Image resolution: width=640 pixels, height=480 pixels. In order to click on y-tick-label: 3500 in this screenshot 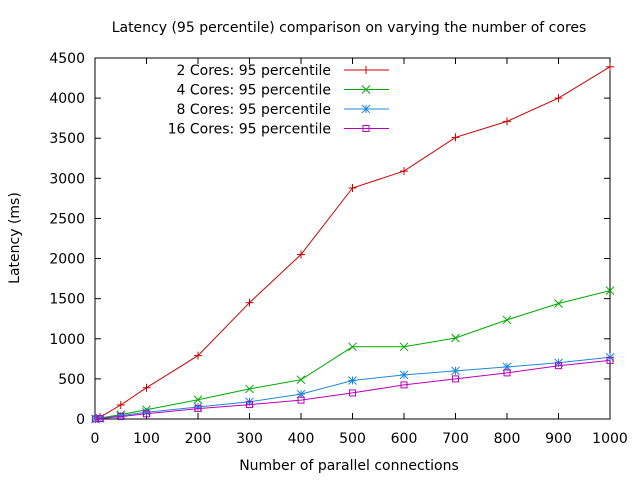, I will do `click(67, 139)`.